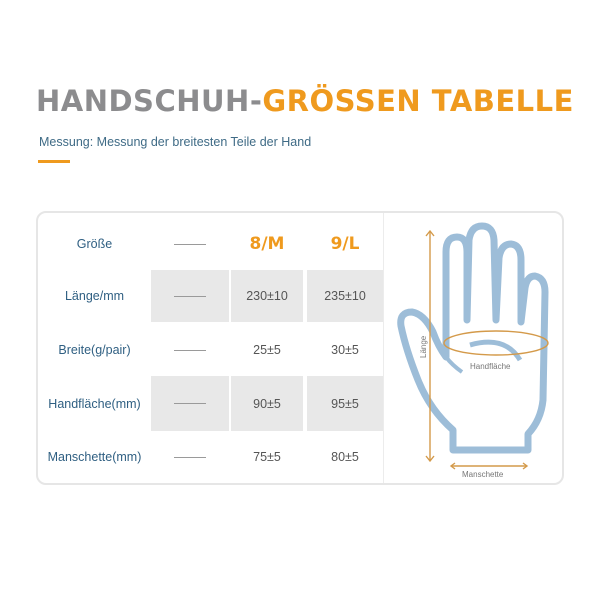 The width and height of the screenshot is (600, 600). I want to click on table-row: Manschette(mm) 75±5 80±5, so click(210, 457).